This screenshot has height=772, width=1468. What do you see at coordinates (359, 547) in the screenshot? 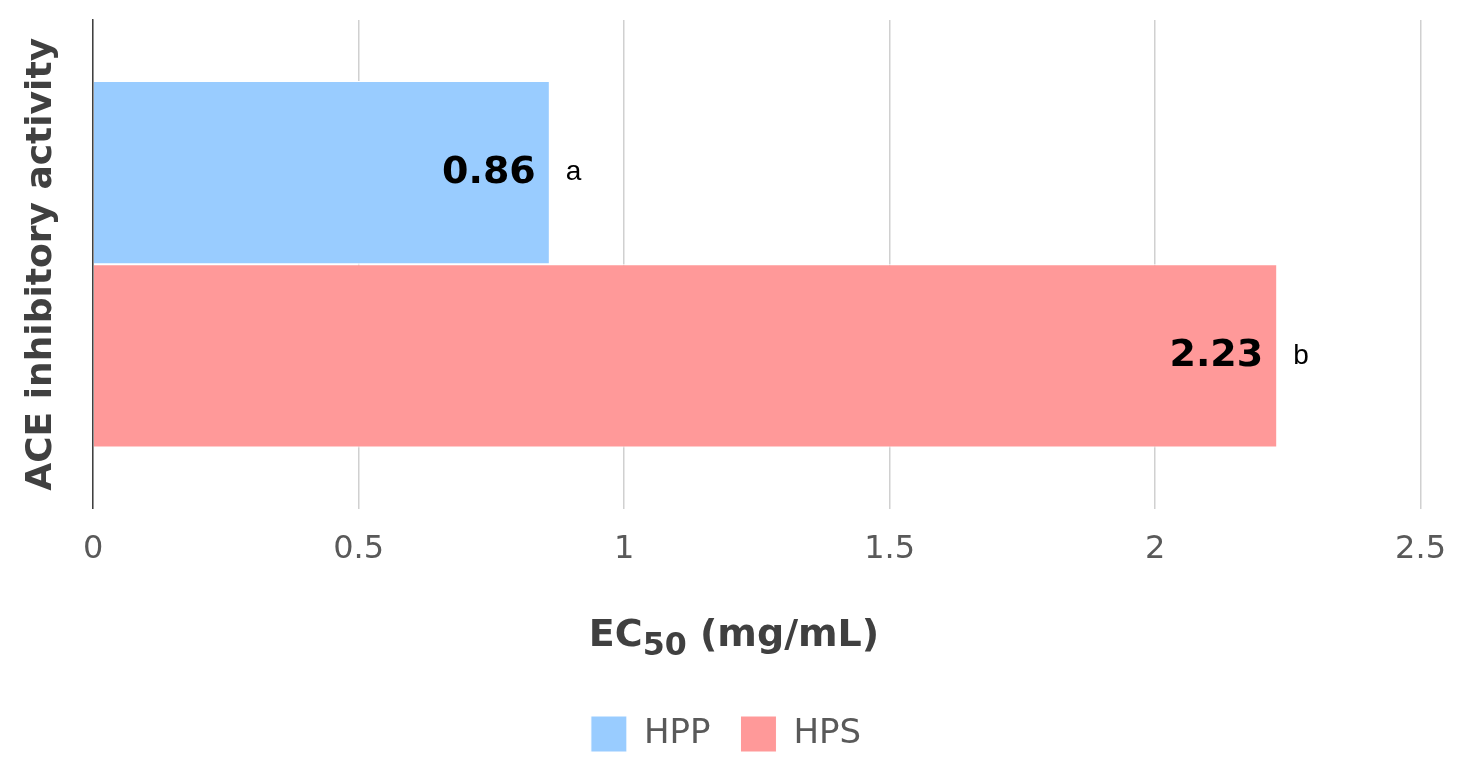
I see `x-tick-label: 0.5` at bounding box center [359, 547].